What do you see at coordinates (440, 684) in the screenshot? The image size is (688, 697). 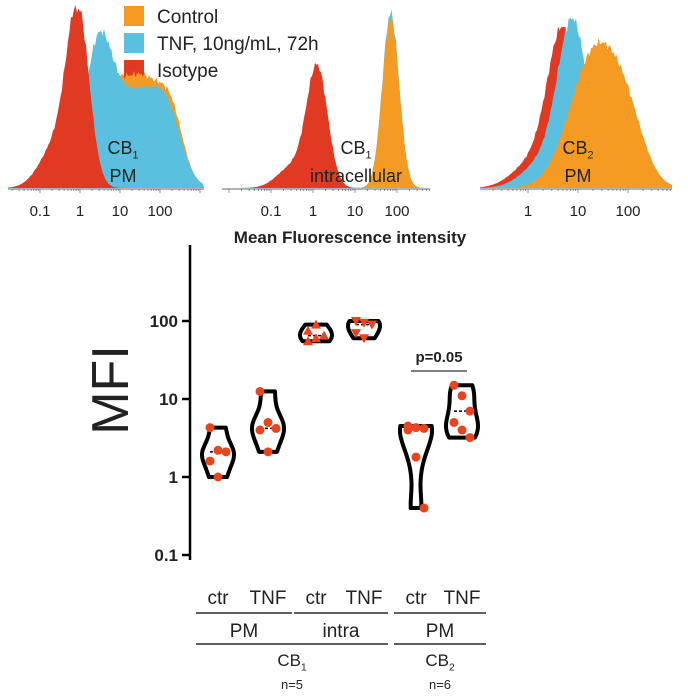 I see `sample-size-label: n=6` at bounding box center [440, 684].